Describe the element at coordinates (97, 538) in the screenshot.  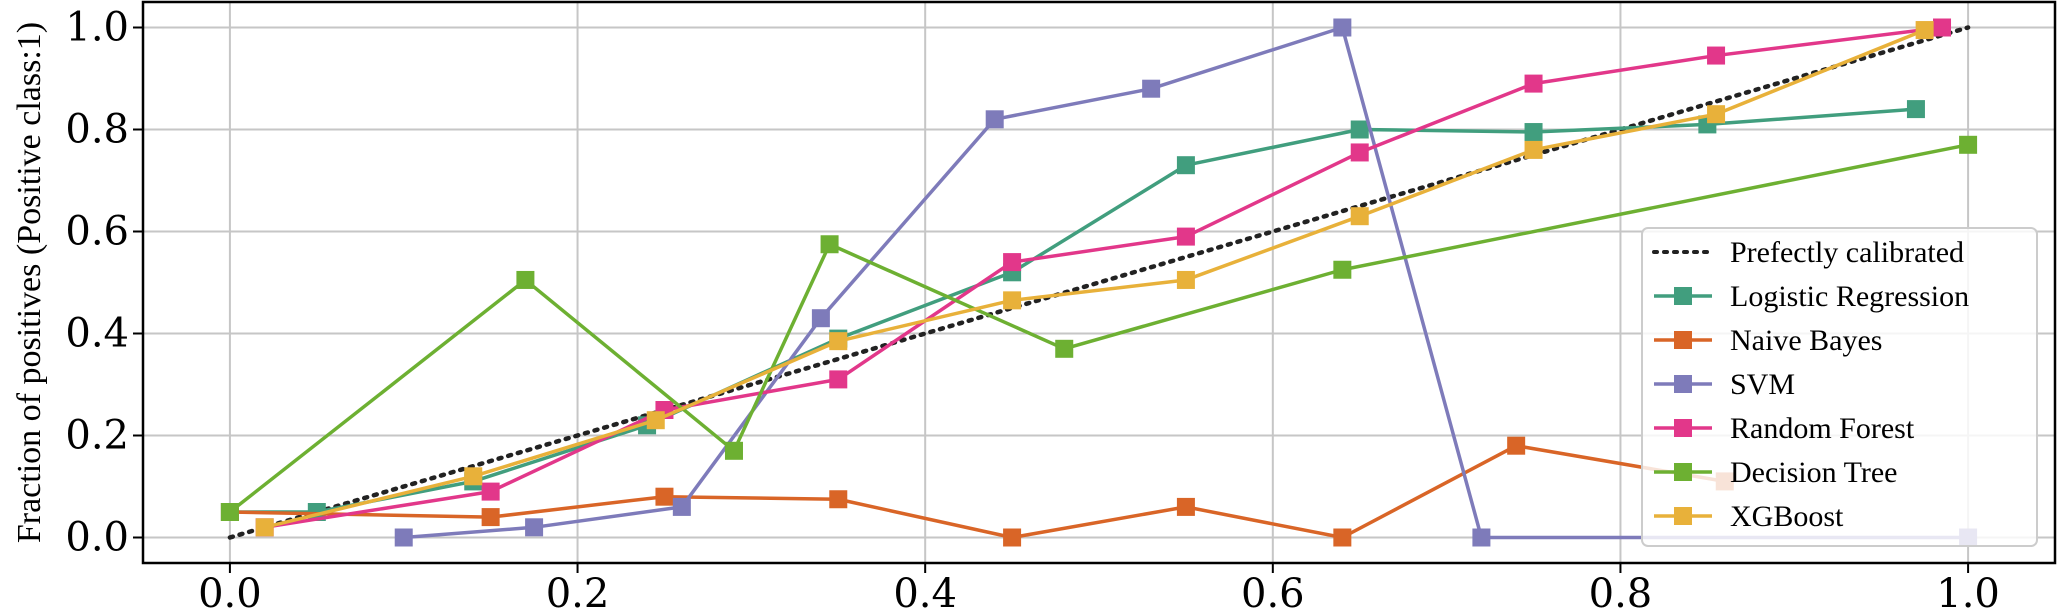
I see `y-tick-label: 0.0` at that location.